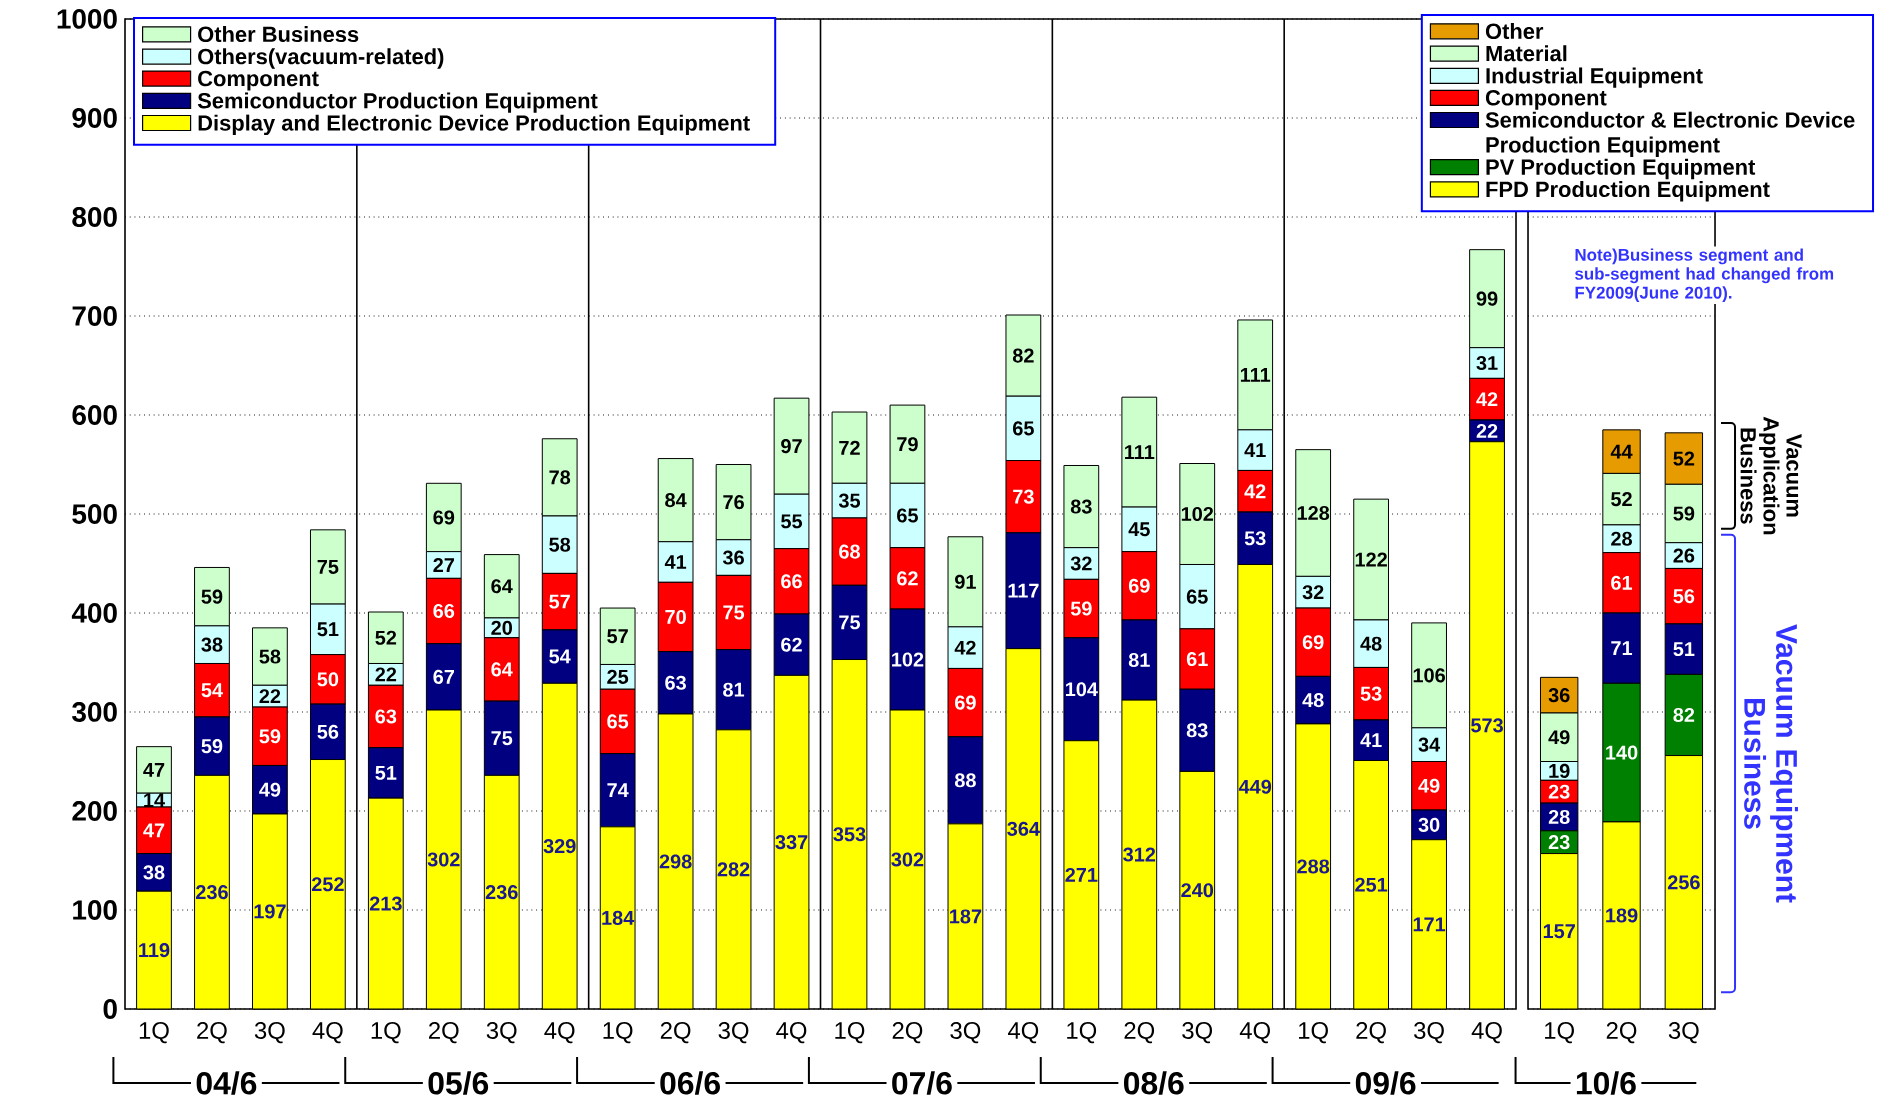 The height and width of the screenshot is (1107, 1884). What do you see at coordinates (966, 916) in the screenshot?
I see `data-label: 187` at bounding box center [966, 916].